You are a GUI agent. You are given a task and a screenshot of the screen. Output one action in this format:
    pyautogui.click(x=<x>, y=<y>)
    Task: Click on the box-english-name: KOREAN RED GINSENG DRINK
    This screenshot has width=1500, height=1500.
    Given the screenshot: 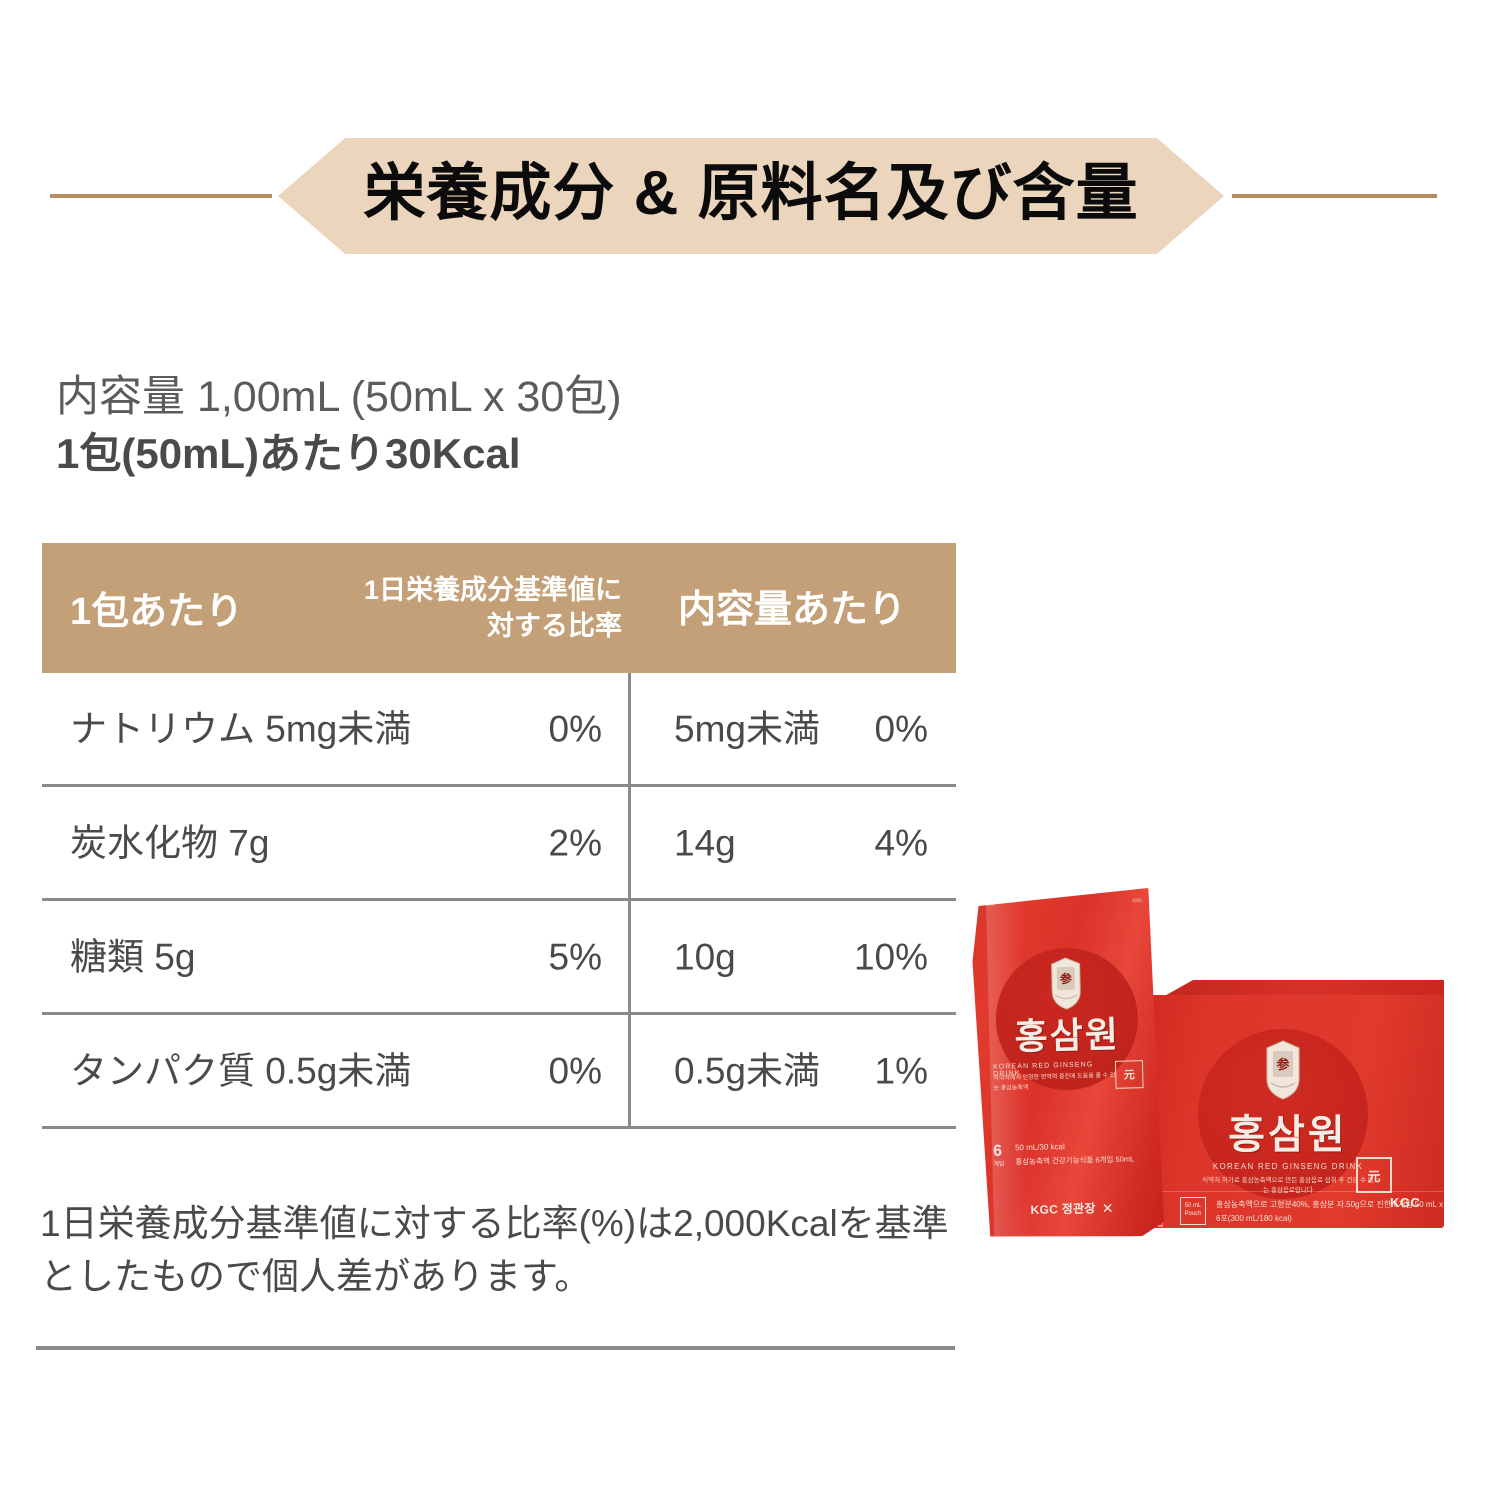 What is the action you would take?
    pyautogui.click(x=1288, y=1166)
    